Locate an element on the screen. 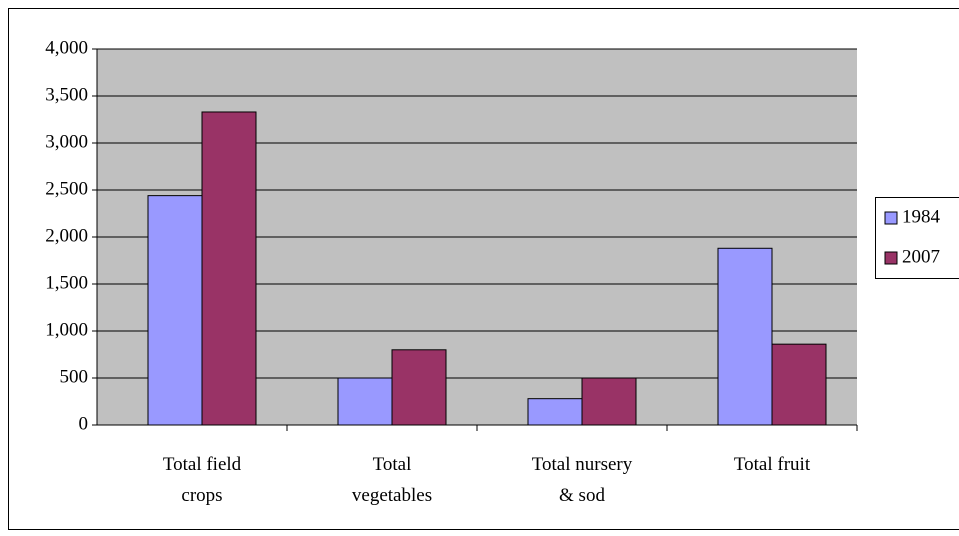  y-tick-label: 3,500 is located at coordinates (66, 94).